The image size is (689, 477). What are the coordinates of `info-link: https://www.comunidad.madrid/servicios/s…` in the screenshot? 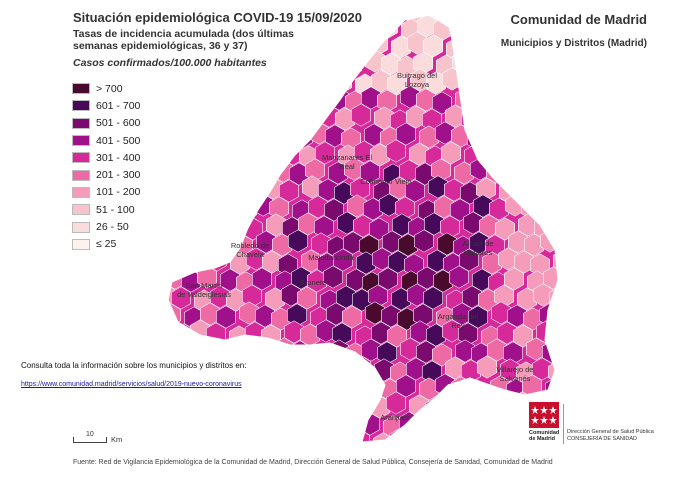 It's located at (131, 384).